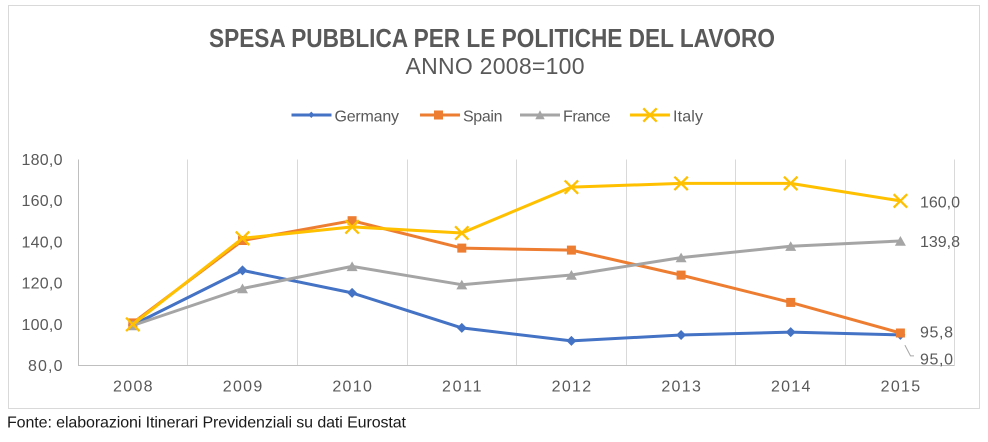  I want to click on svg-text: 2010, so click(352, 387).